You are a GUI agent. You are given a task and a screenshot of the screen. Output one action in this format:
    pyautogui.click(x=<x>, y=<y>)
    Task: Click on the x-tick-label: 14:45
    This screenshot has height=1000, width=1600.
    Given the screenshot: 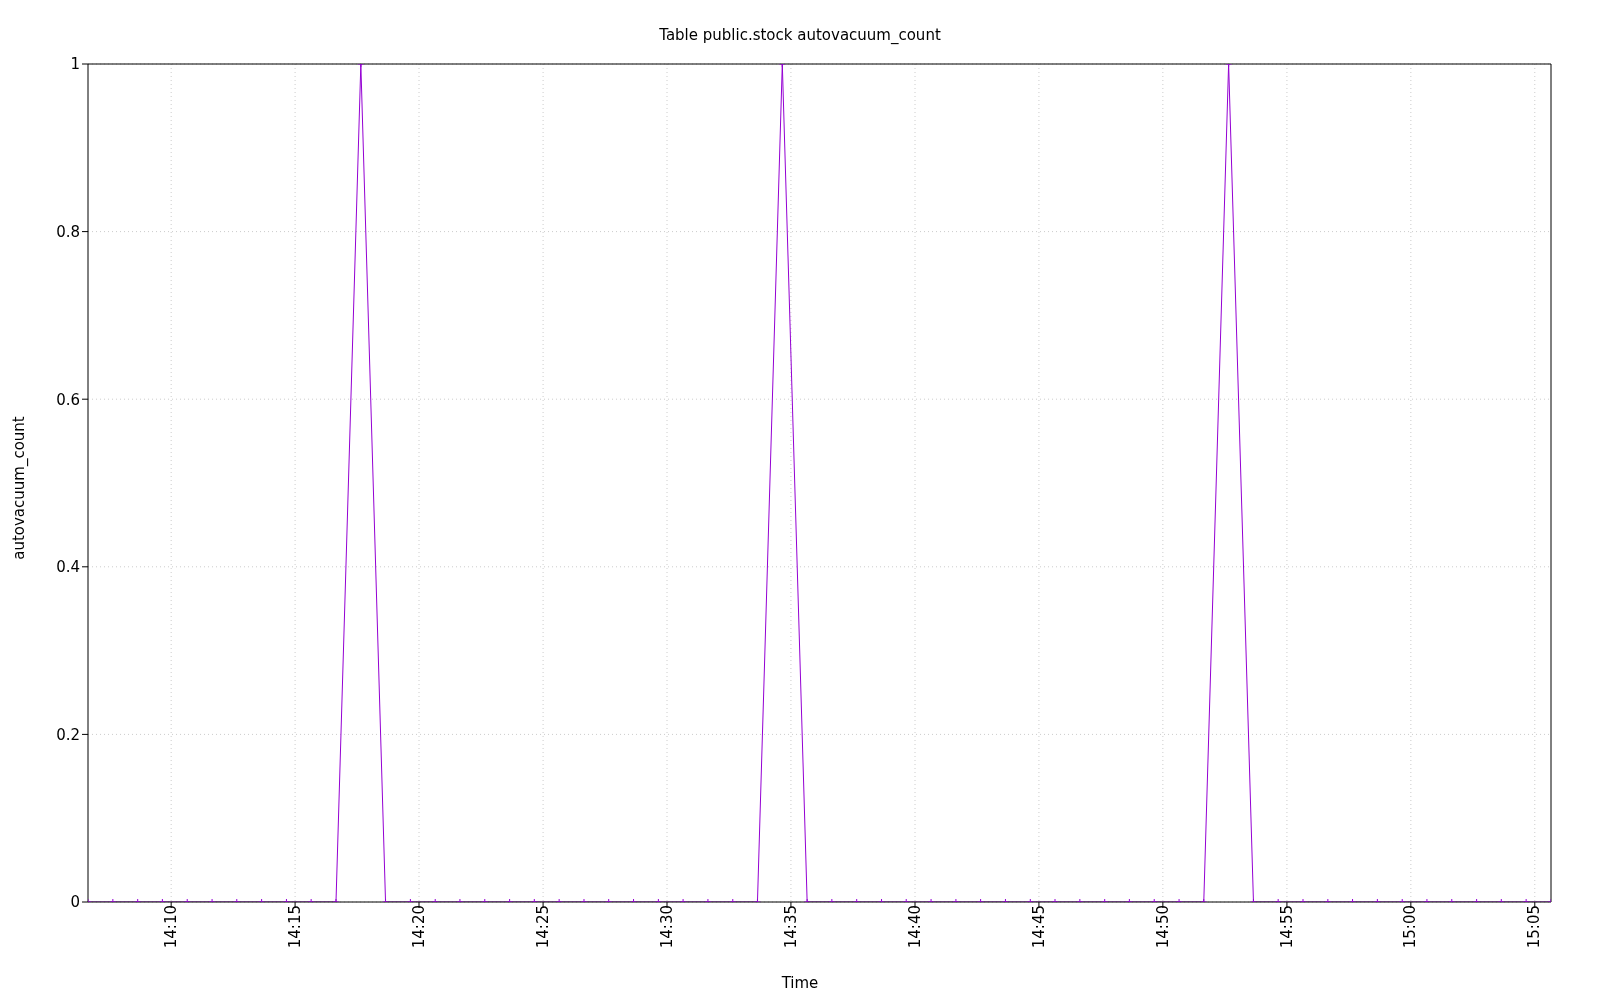 What is the action you would take?
    pyautogui.click(x=1038, y=927)
    